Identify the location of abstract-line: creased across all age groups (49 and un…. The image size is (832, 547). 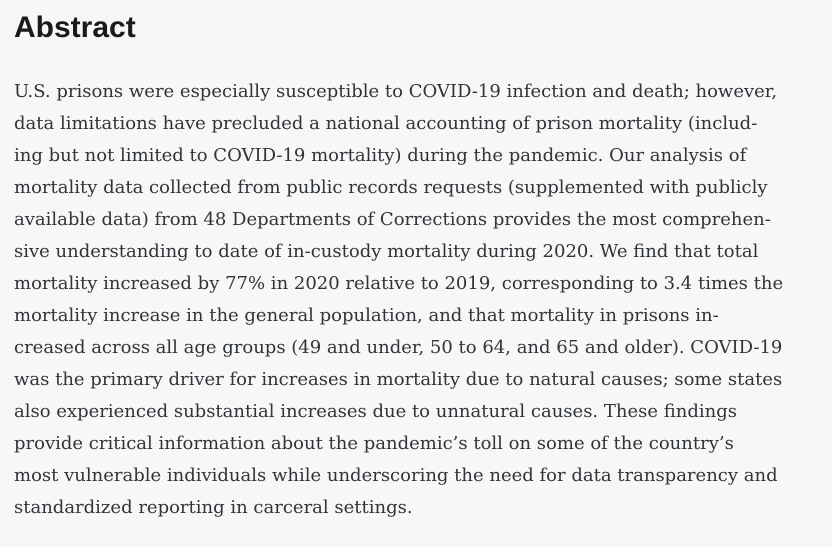
(398, 347).